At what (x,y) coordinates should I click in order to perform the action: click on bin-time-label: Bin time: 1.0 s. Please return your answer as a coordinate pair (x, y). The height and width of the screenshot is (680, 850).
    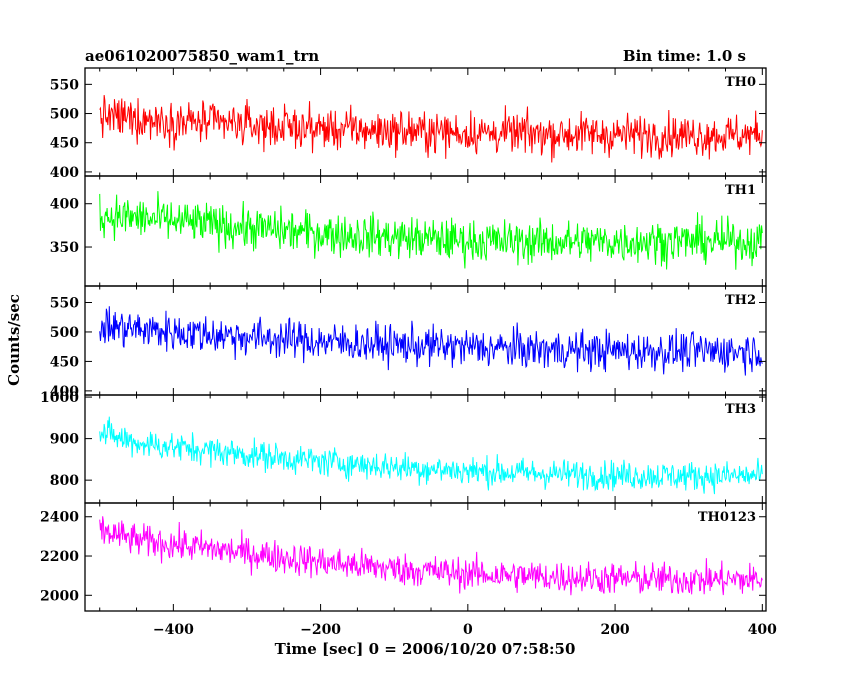
    Looking at the image, I should click on (684, 56).